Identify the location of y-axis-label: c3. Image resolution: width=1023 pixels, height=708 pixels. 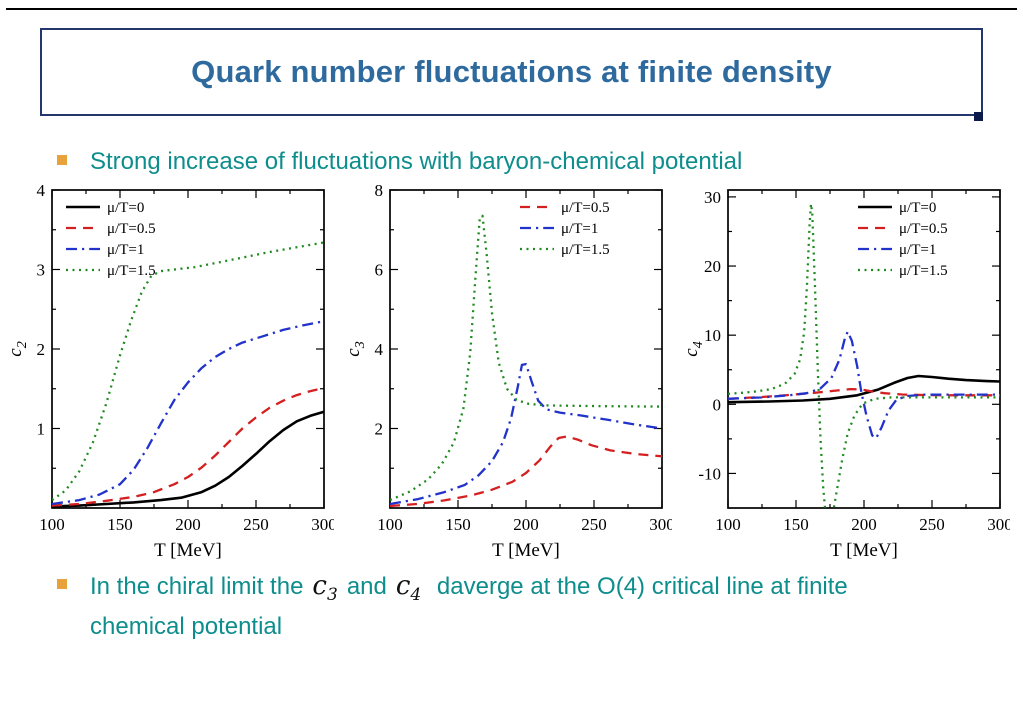
(356, 348).